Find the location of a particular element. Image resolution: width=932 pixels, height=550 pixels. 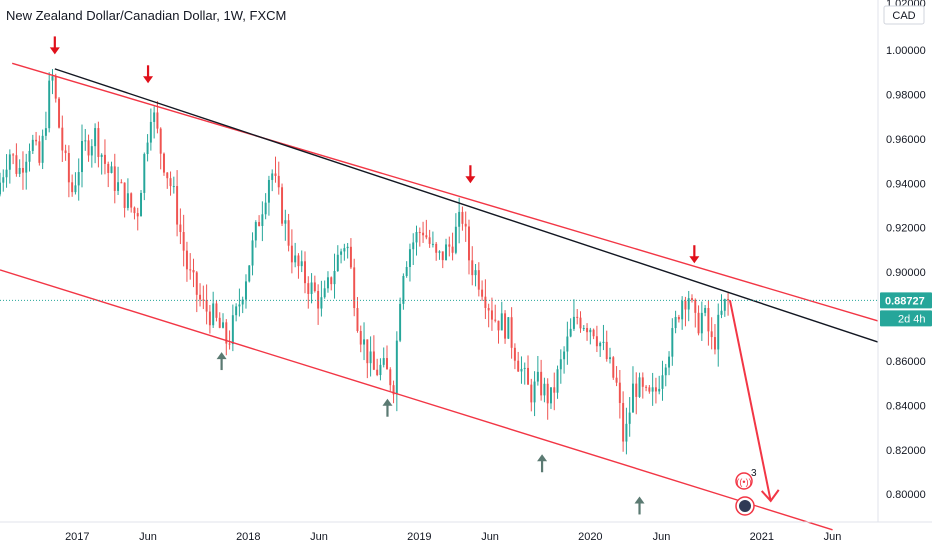

bar-countdown-text: 2d 4h is located at coordinates (912, 319).